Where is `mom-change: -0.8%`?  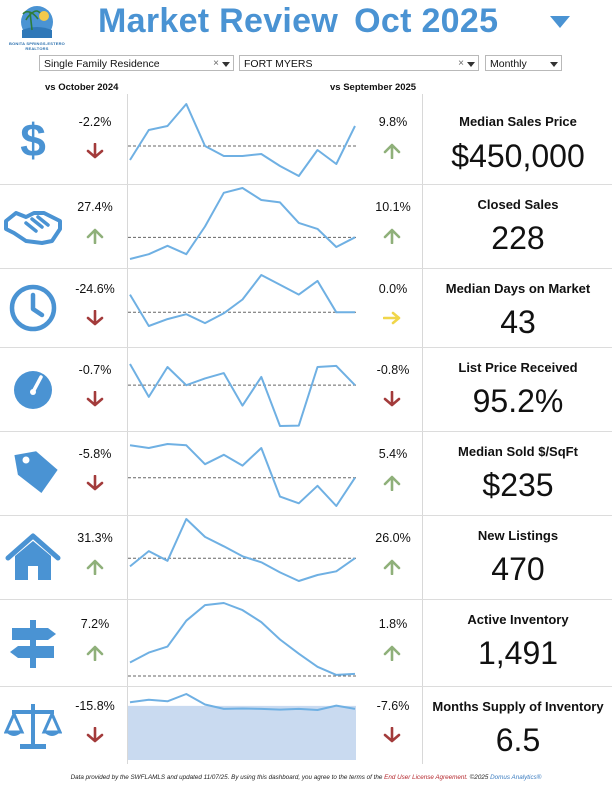 mom-change: -0.8% is located at coordinates (393, 370).